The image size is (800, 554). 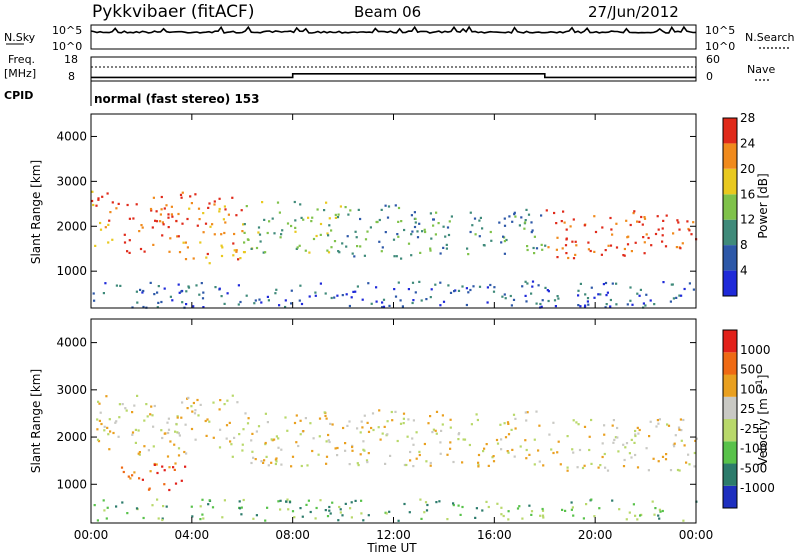 I want to click on colorbar-tick-label: -100, so click(x=753, y=449).